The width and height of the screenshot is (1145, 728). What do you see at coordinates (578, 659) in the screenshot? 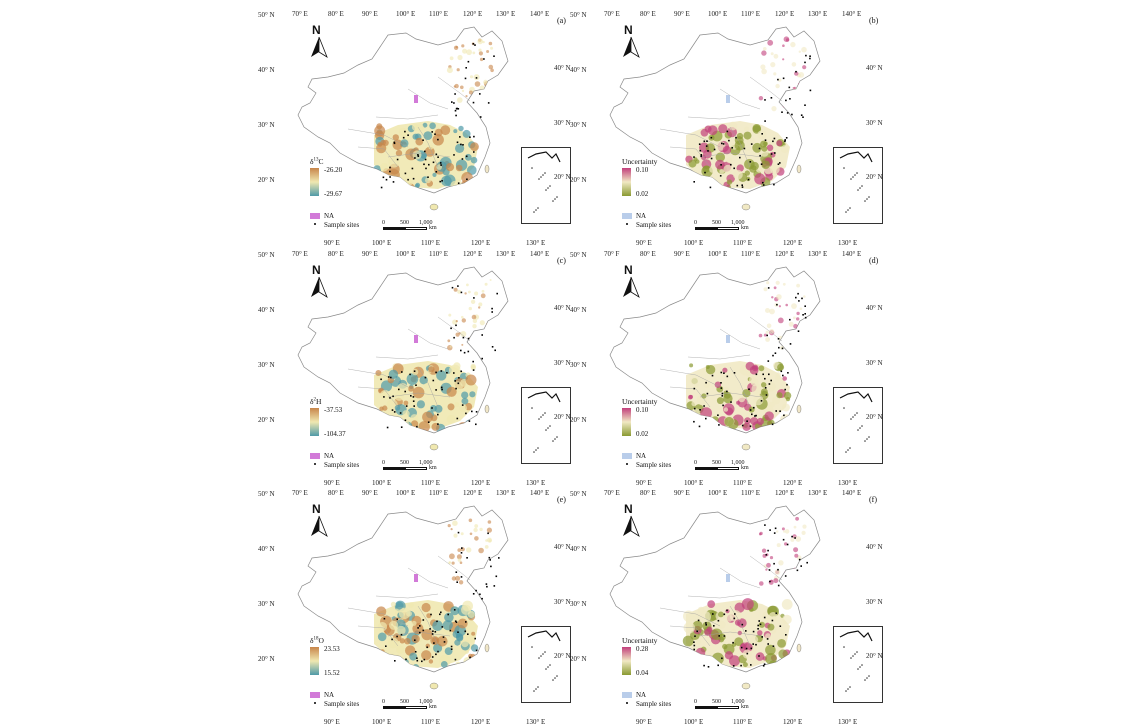
I see `left-lat-label: 20° N` at bounding box center [578, 659].